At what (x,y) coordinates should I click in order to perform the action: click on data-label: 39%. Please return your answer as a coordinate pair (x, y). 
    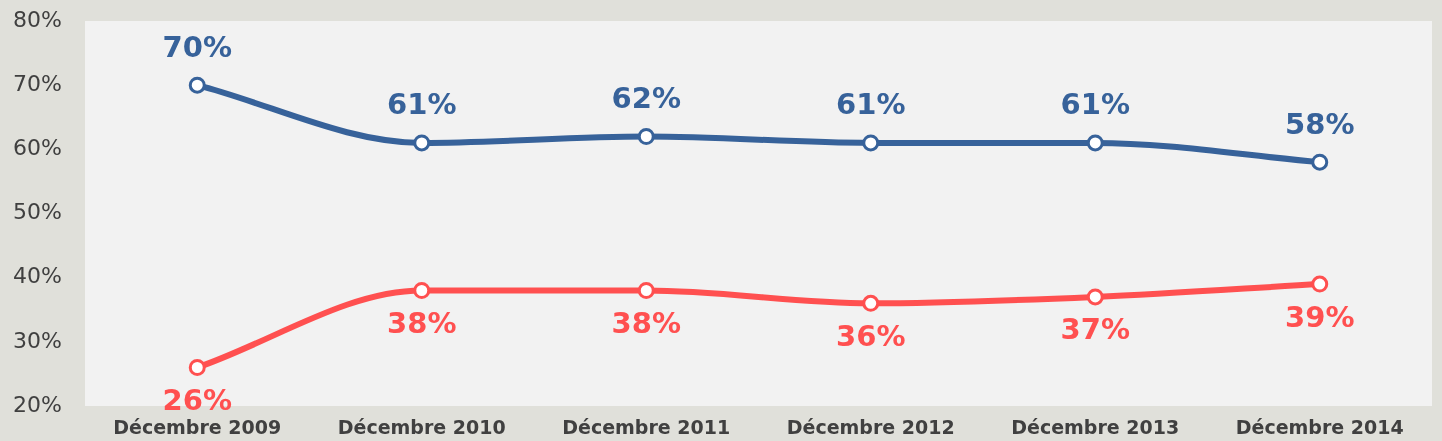
    Looking at the image, I should click on (1320, 316).